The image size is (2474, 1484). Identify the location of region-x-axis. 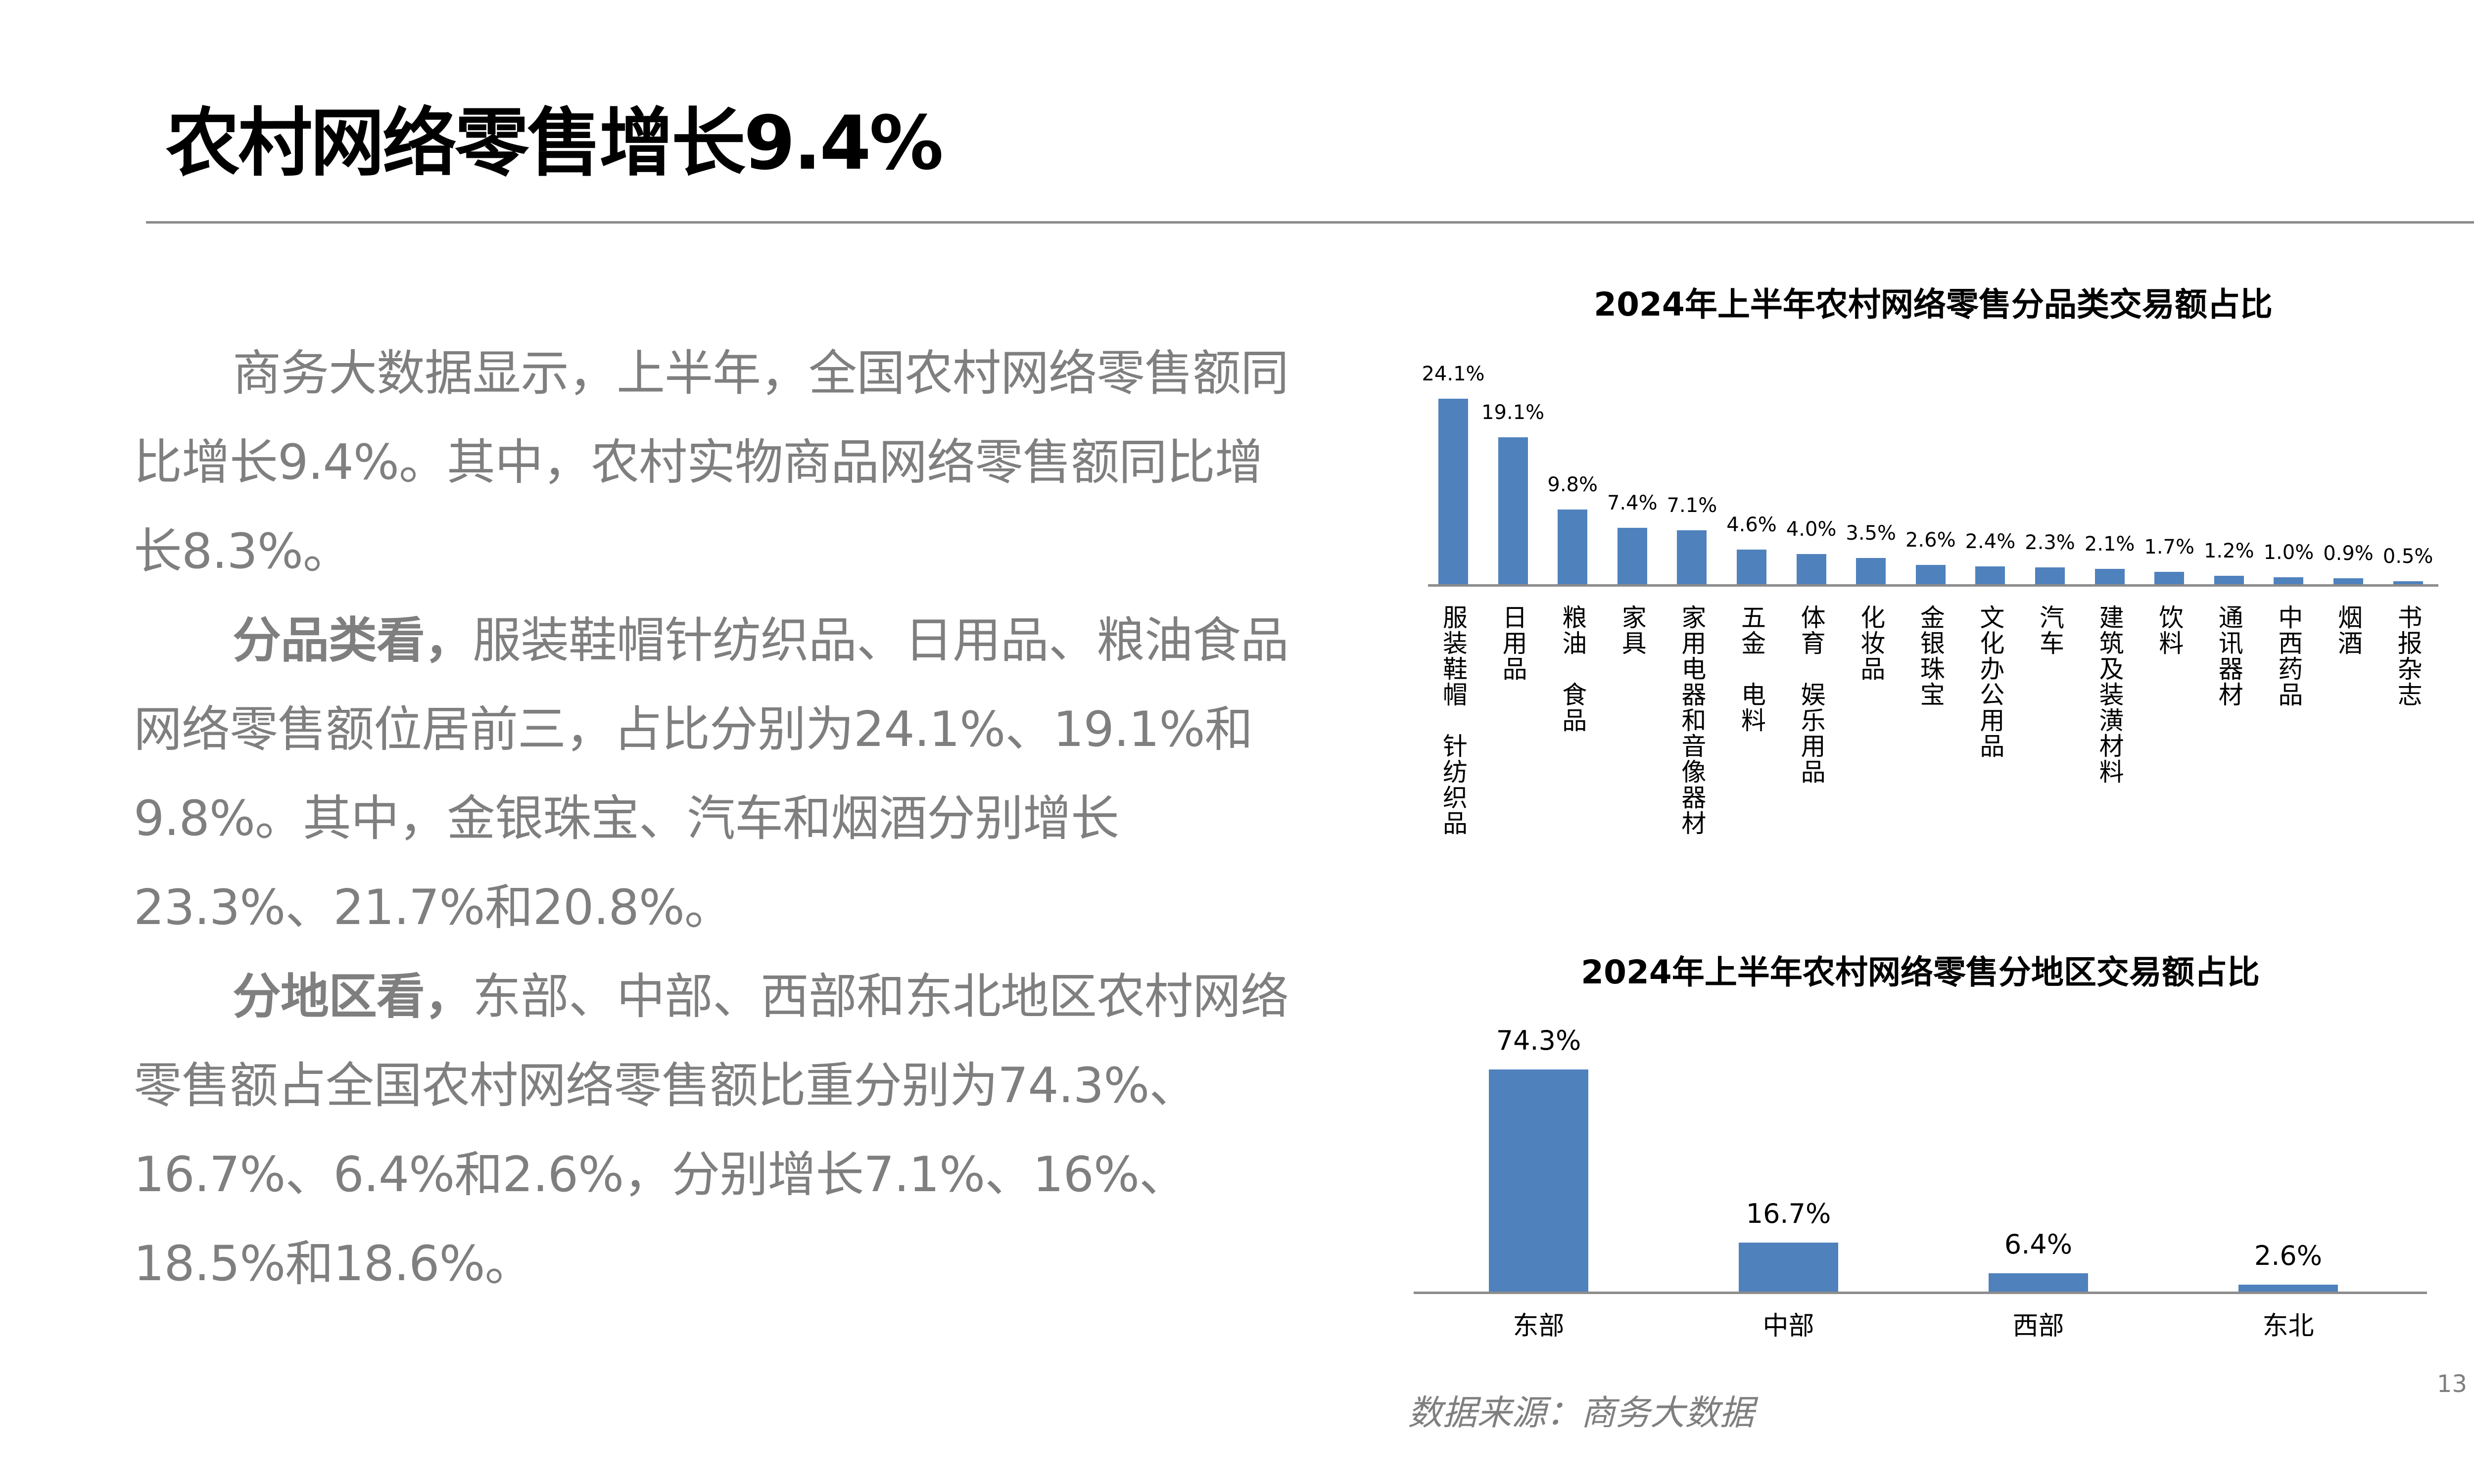
(1921, 1293).